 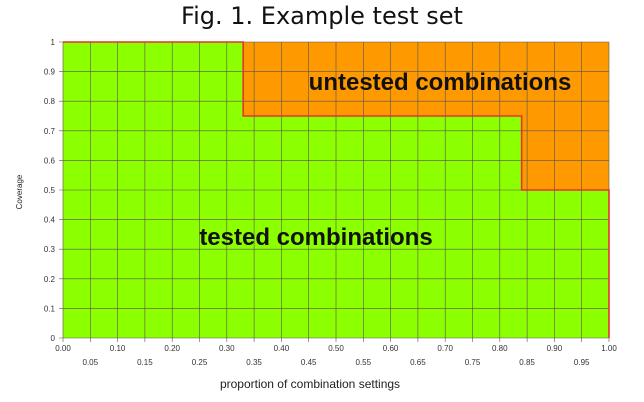 What do you see at coordinates (145, 362) in the screenshot?
I see `x-tick-label: 0.15` at bounding box center [145, 362].